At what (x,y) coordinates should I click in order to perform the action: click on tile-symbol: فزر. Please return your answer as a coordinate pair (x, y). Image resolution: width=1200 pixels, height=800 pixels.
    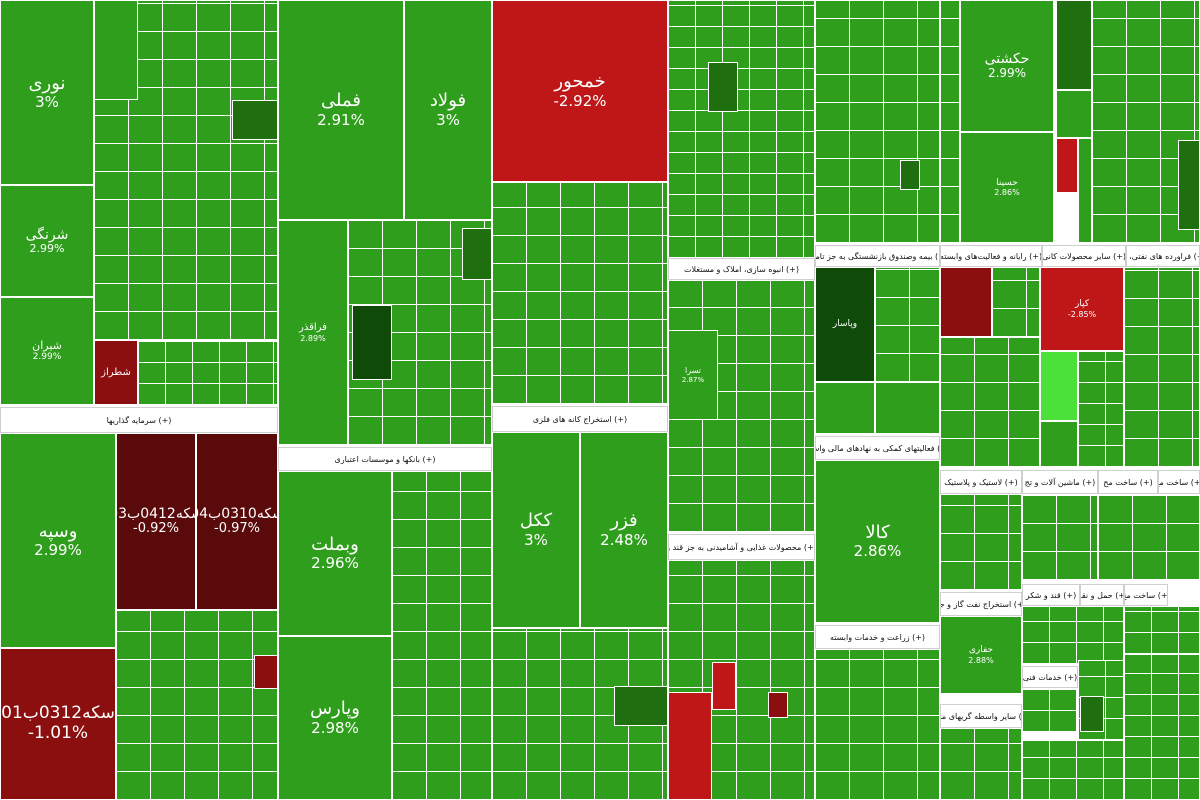
    Looking at the image, I should click on (624, 521).